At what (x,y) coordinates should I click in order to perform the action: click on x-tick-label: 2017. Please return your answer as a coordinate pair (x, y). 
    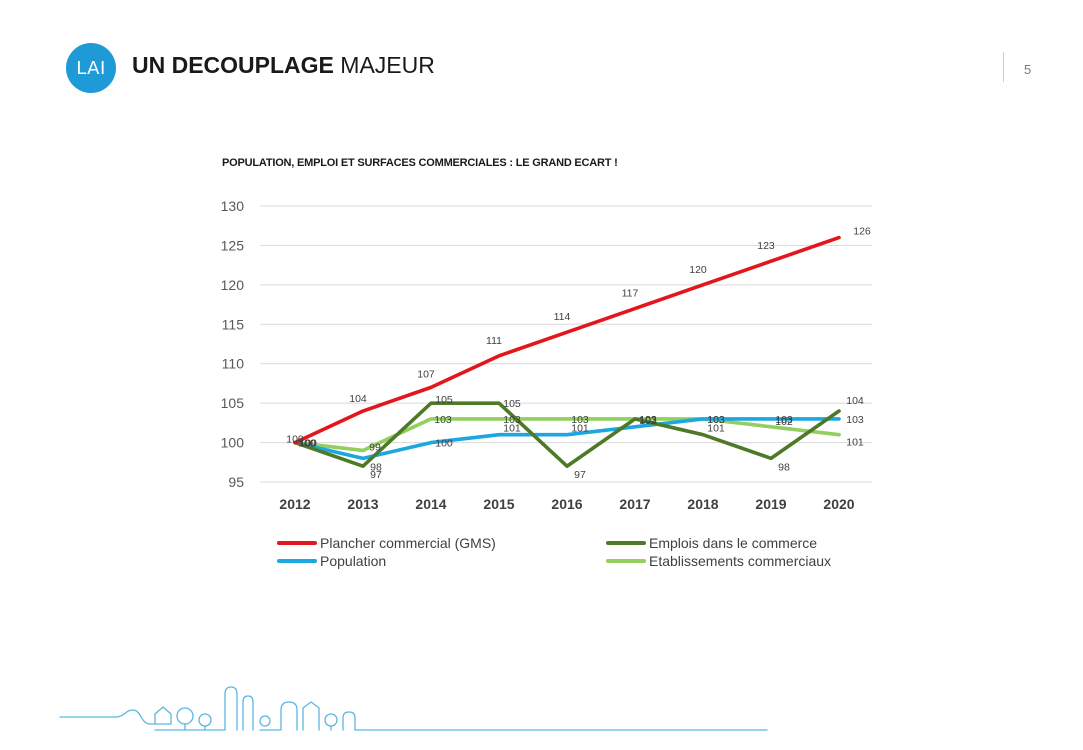
    Looking at the image, I should click on (634, 504).